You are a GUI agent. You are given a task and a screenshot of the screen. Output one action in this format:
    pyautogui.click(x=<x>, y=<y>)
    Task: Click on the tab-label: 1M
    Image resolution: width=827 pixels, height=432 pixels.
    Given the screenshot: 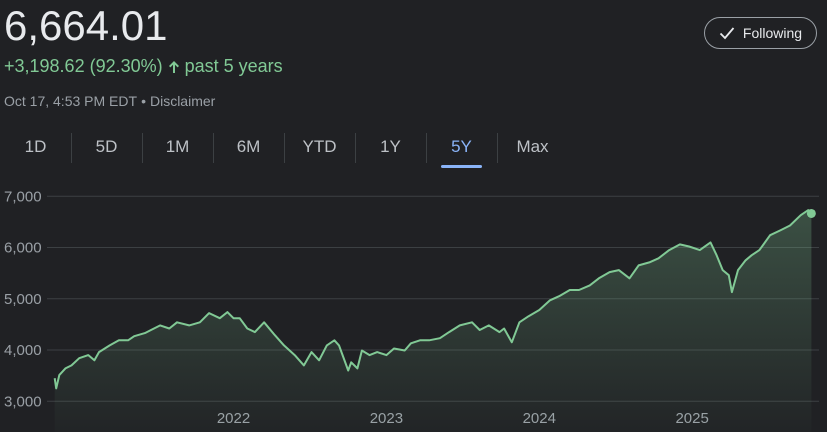 What is the action you would take?
    pyautogui.click(x=177, y=146)
    